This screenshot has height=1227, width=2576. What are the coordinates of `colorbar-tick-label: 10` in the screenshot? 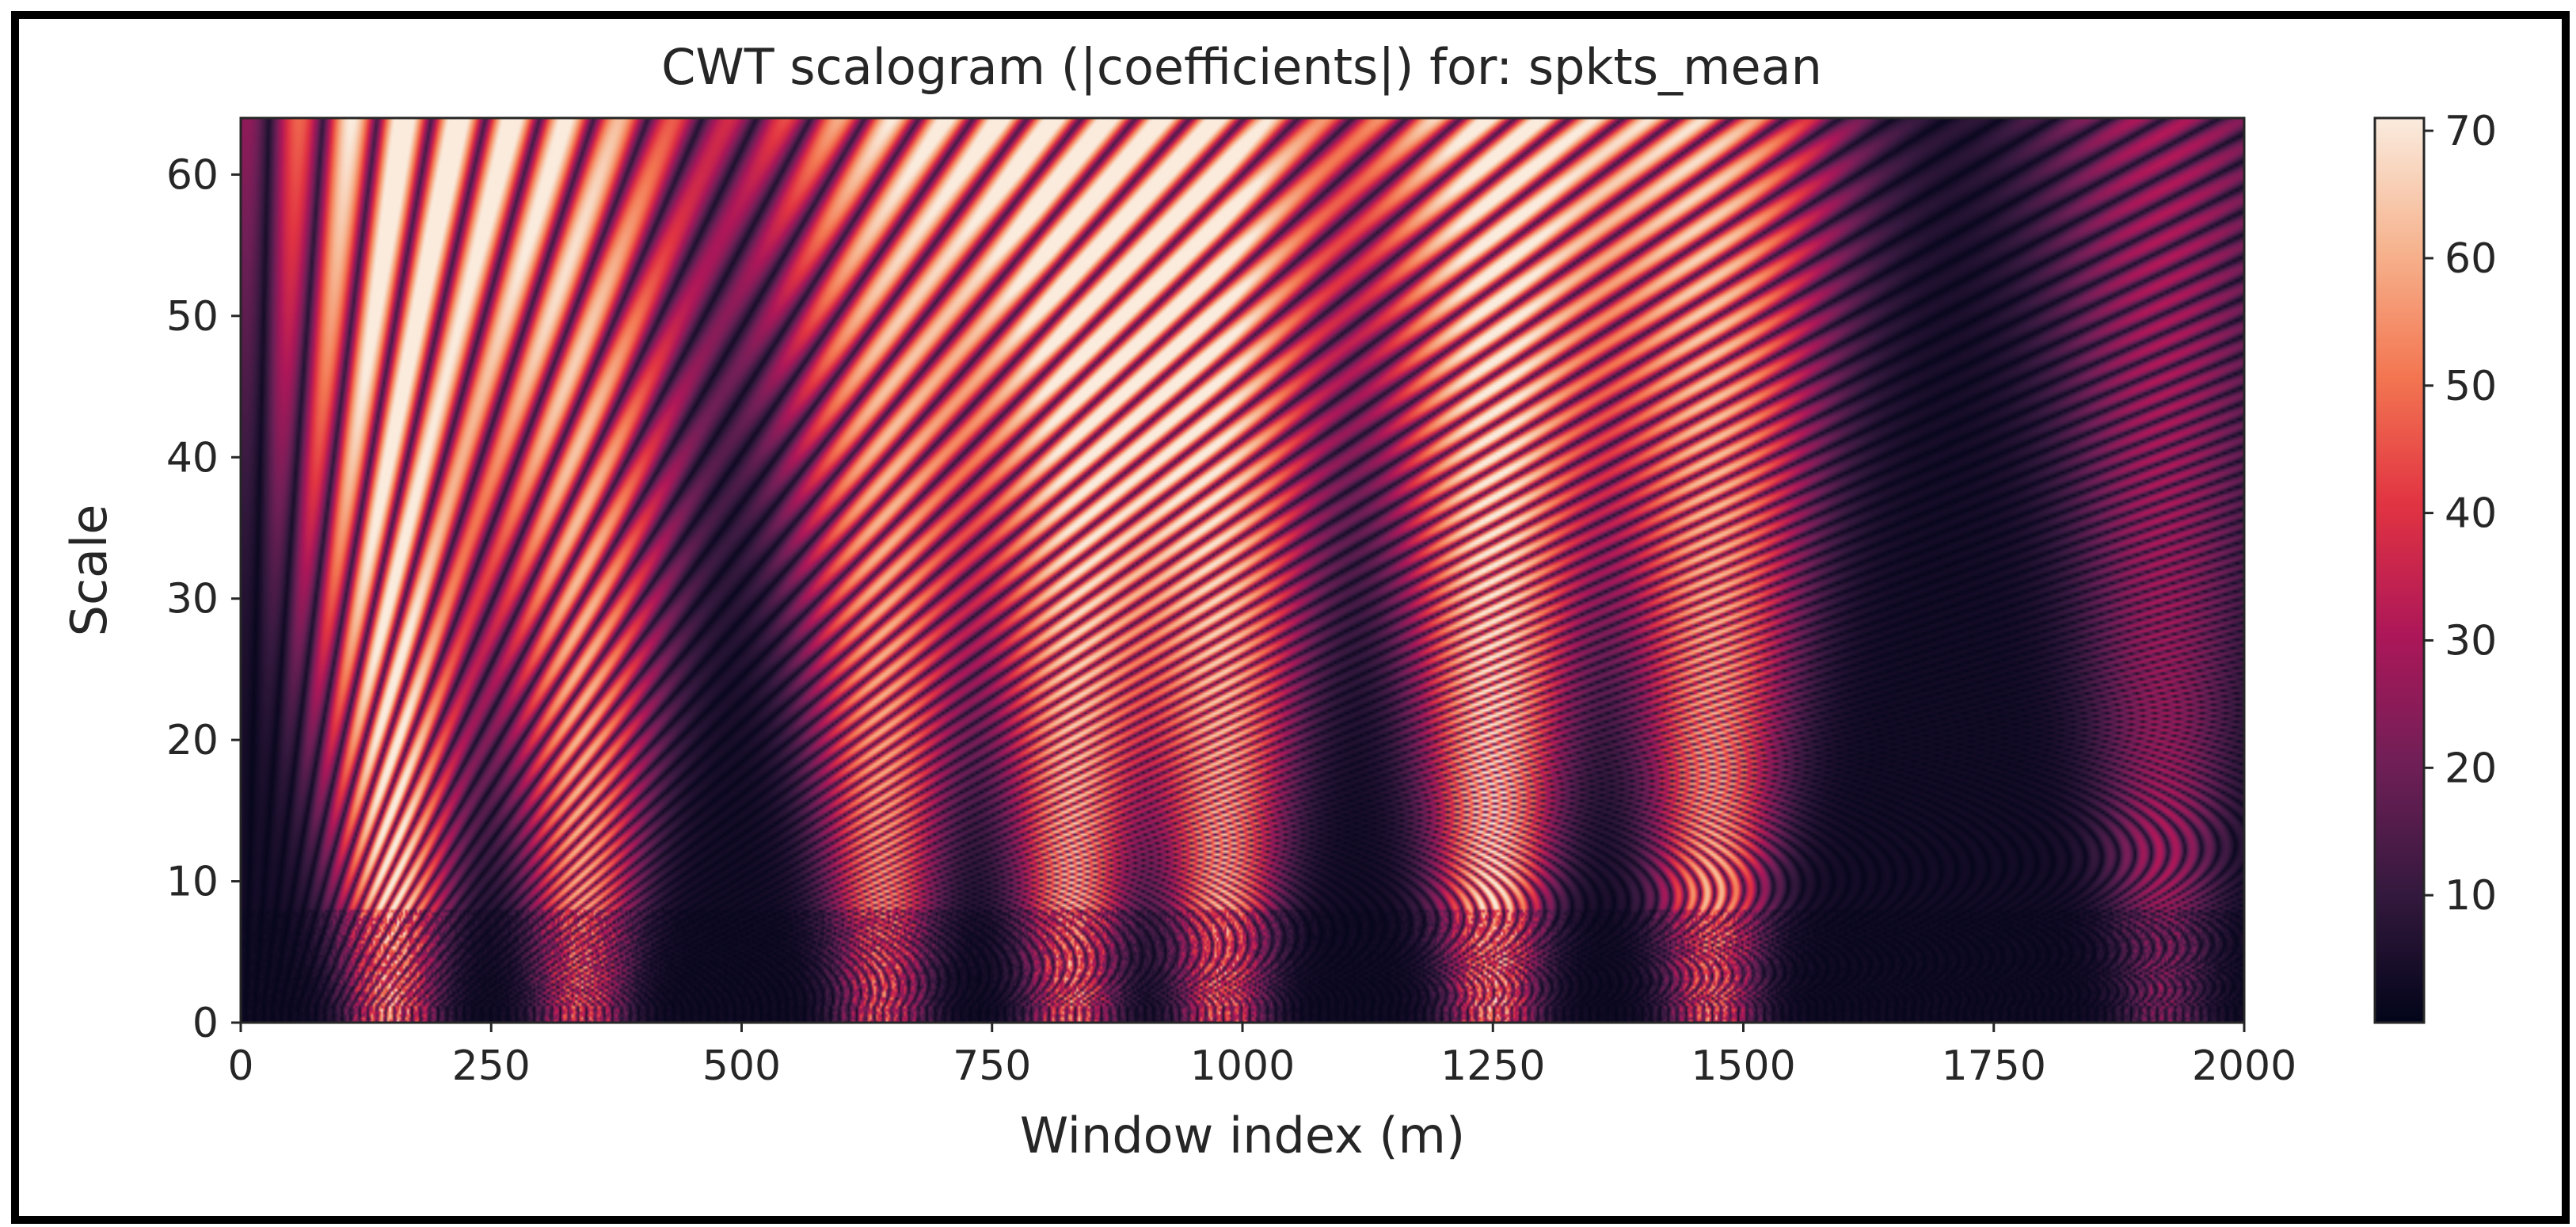 It's located at (2471, 896).